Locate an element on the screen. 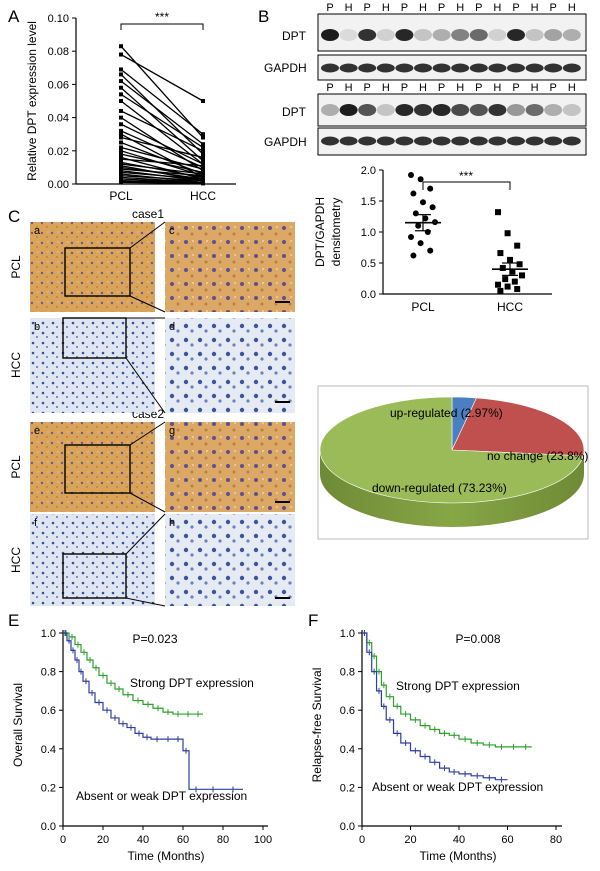 Image resolution: width=600 pixels, height=871 pixels. panel-a-xtick-hcc: HCC is located at coordinates (203, 196).